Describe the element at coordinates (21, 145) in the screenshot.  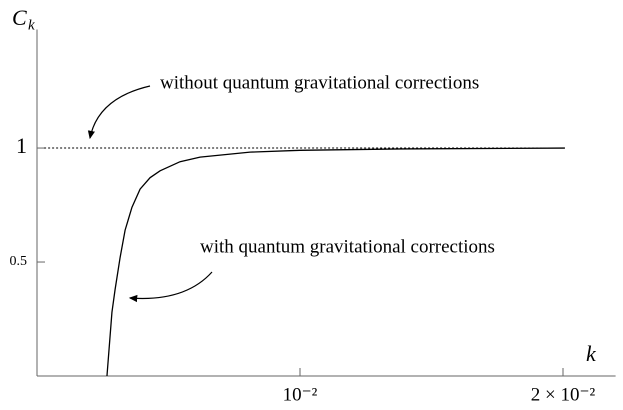
I see `y-tick-label: 1` at that location.